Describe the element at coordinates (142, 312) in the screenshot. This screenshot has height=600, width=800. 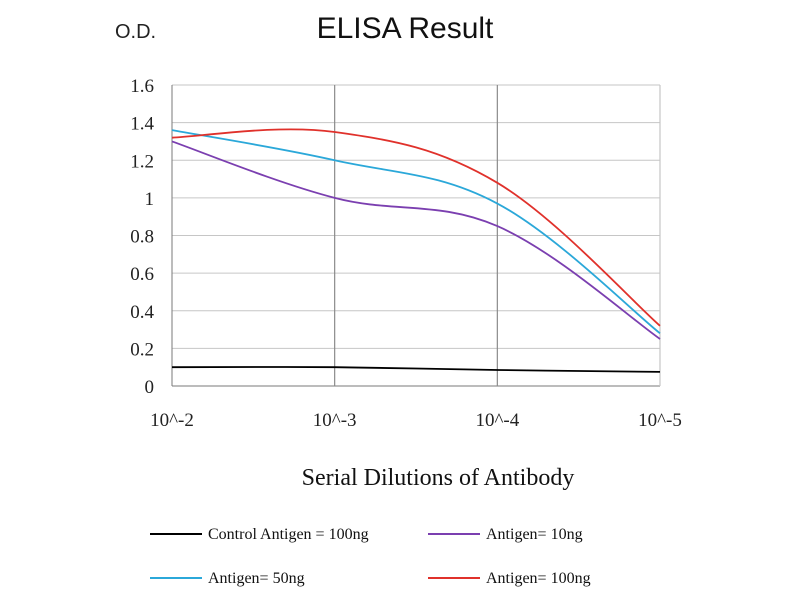
I see `y-tick-label: 0.4` at that location.